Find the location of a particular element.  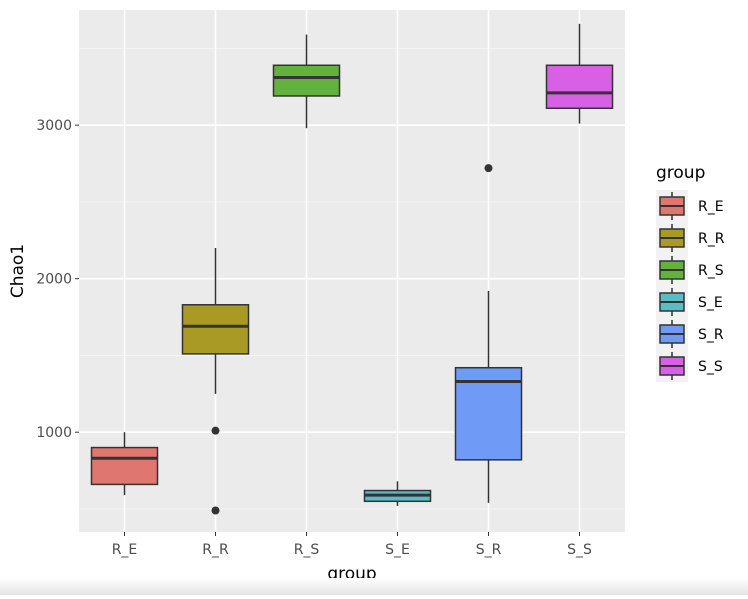

legend-label: S_S is located at coordinates (710, 367).